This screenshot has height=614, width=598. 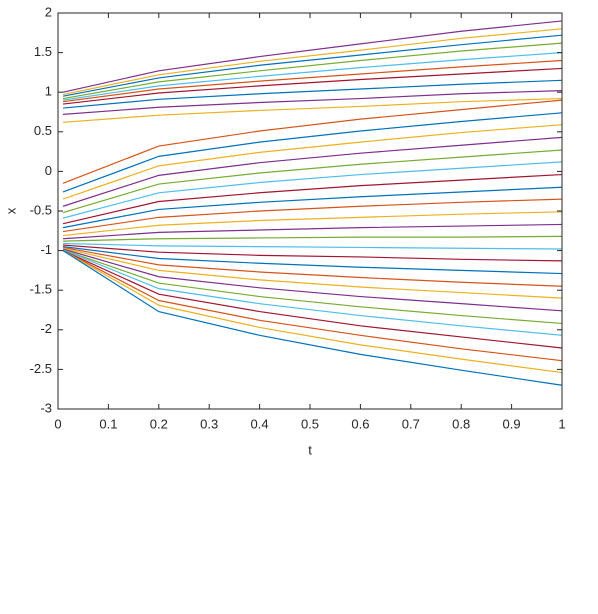 I want to click on x-tick-label: 0, so click(x=57, y=423).